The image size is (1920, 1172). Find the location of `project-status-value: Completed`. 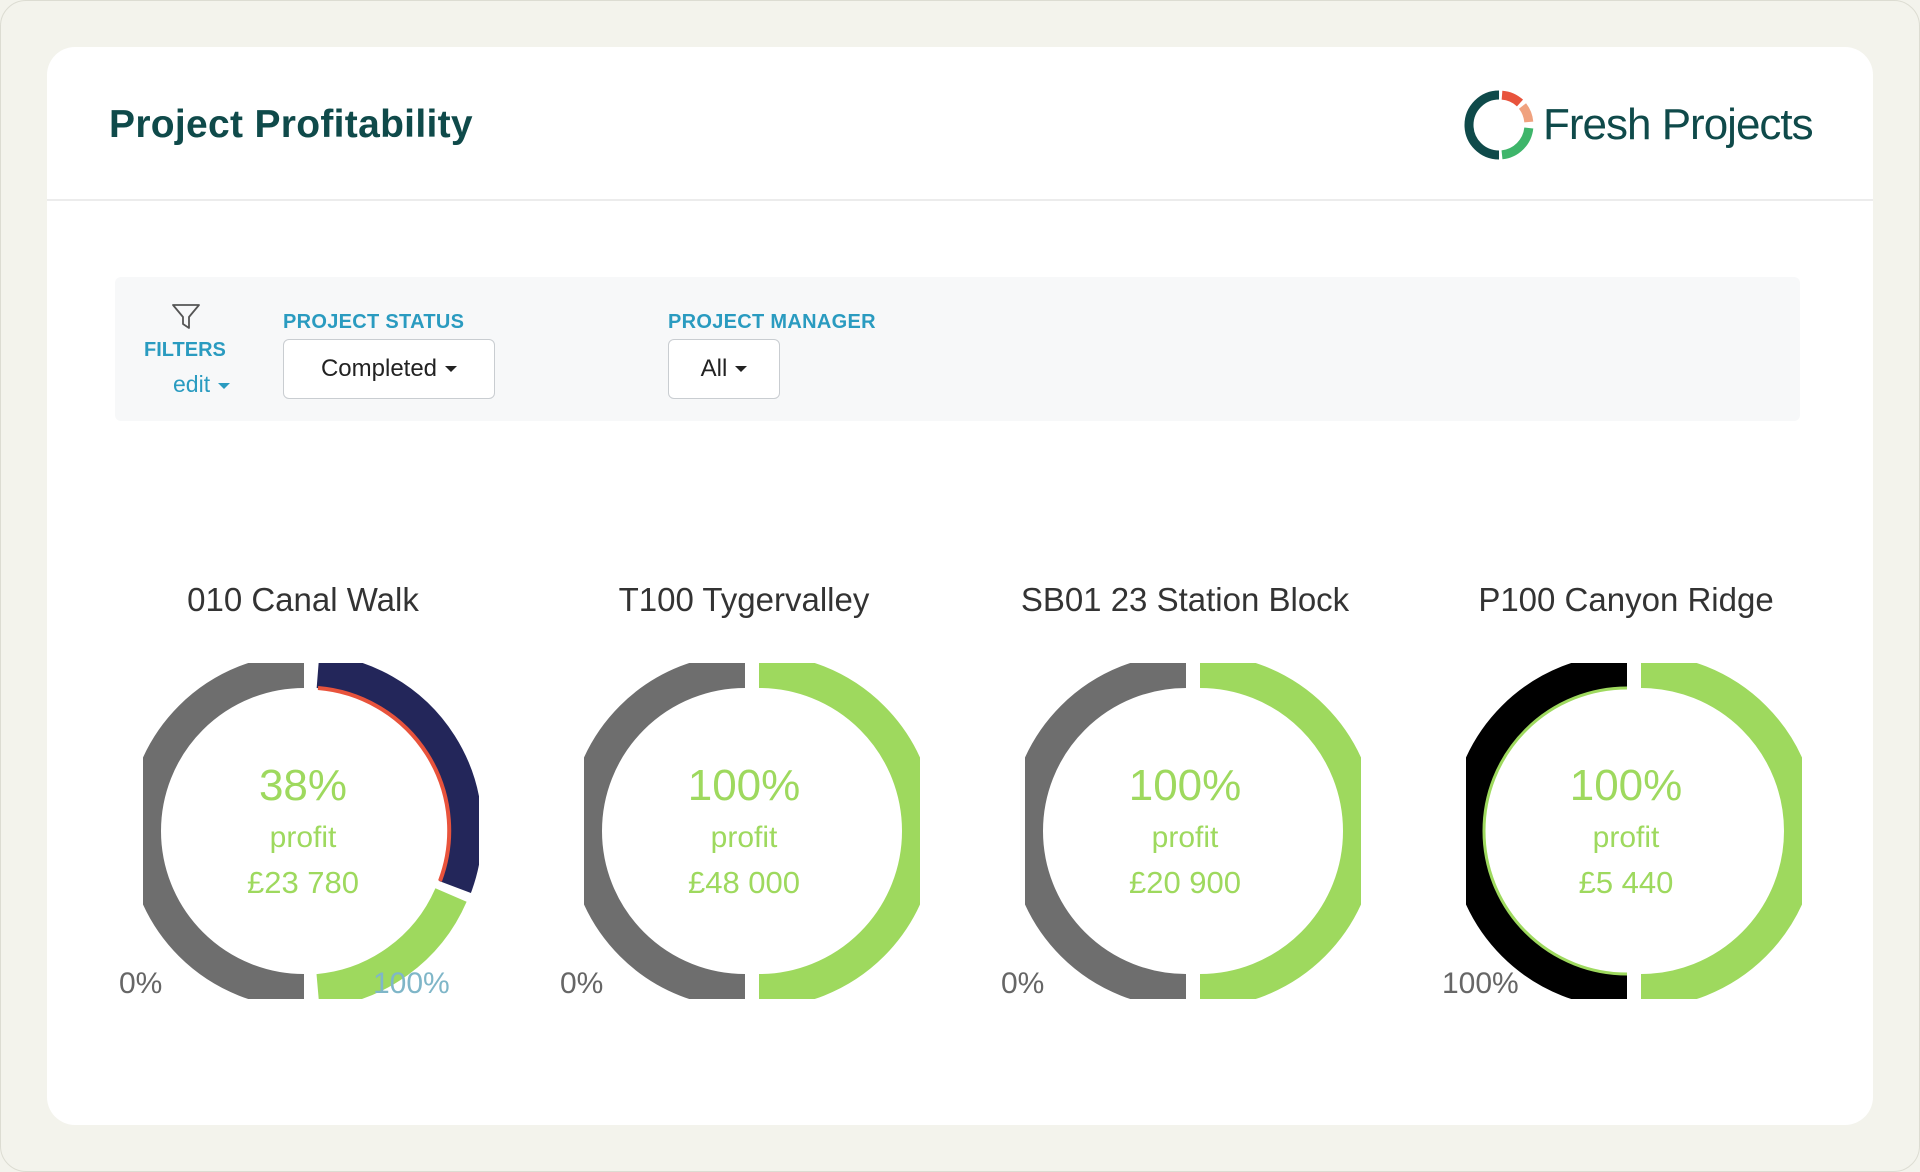

project-status-value: Completed is located at coordinates (379, 368).